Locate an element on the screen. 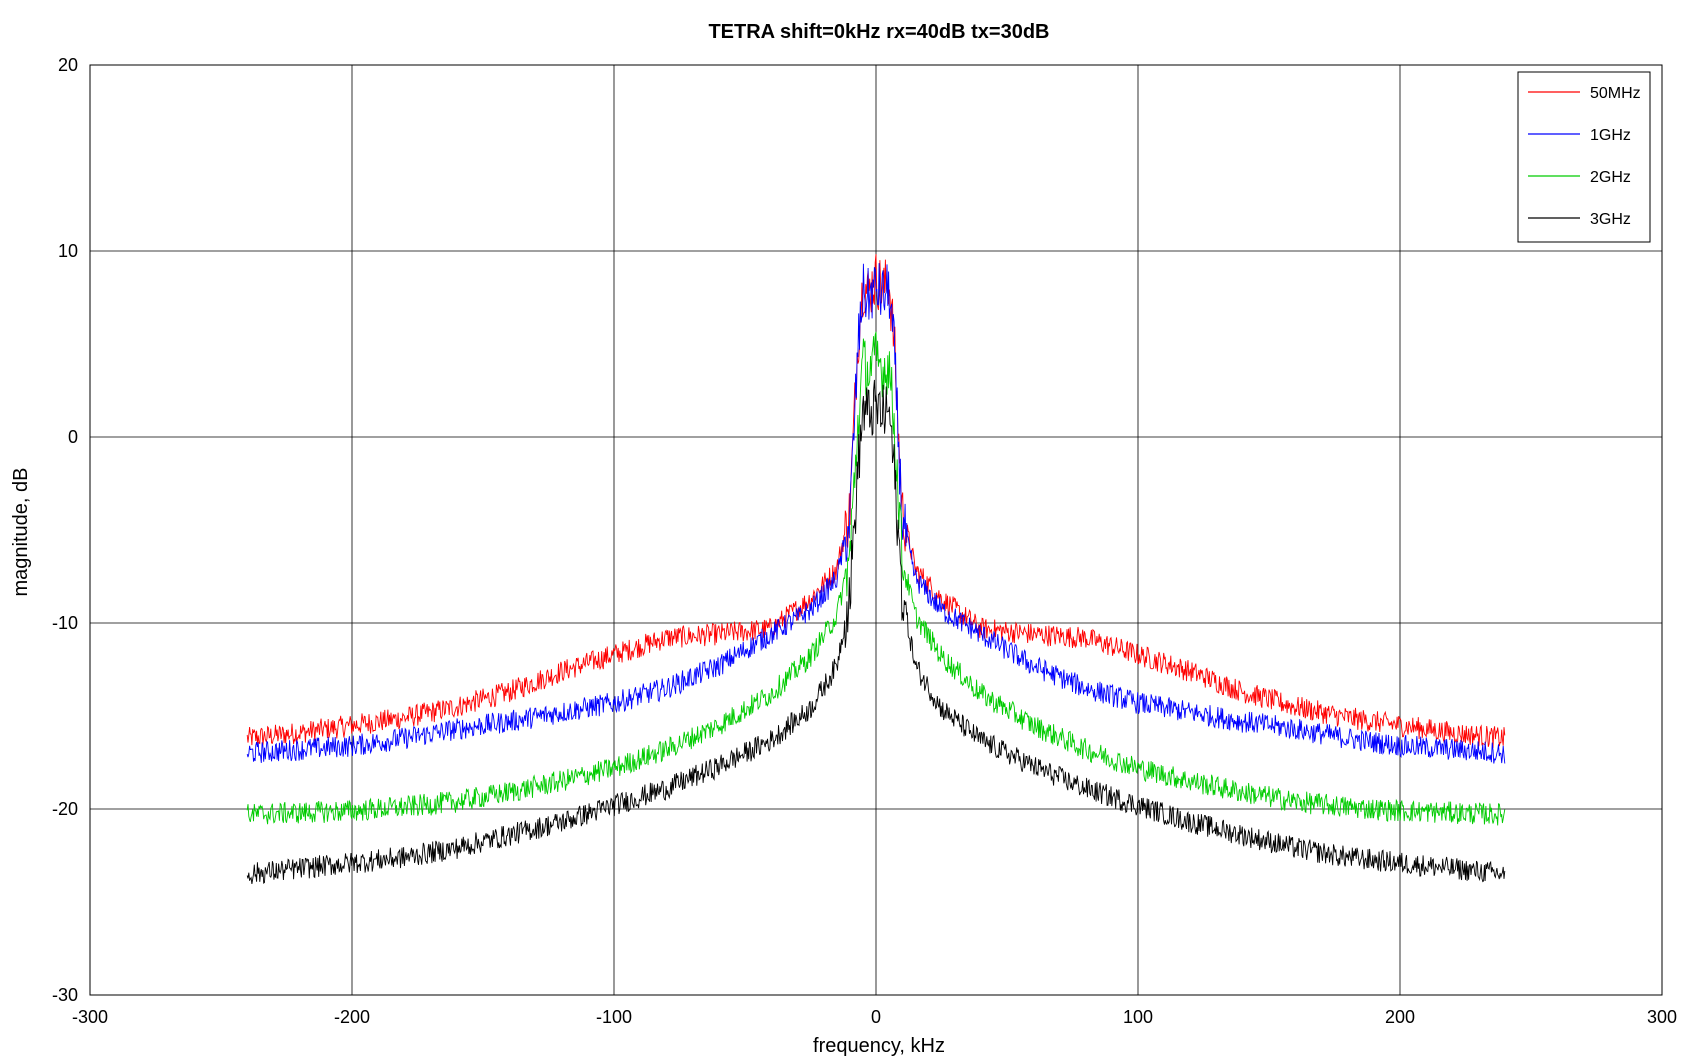  x-tick-label: -100 is located at coordinates (614, 1017).